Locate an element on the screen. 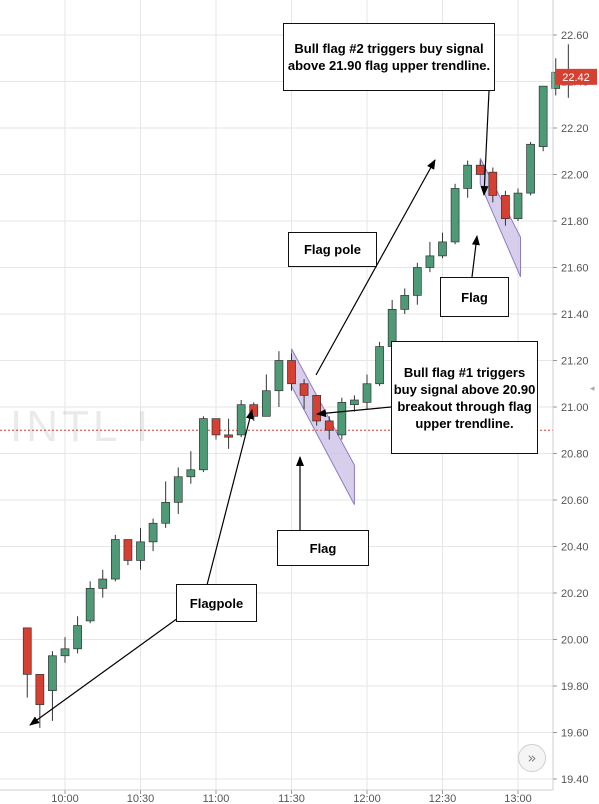  scroll-edge-icon: ◂ is located at coordinates (592, 389).